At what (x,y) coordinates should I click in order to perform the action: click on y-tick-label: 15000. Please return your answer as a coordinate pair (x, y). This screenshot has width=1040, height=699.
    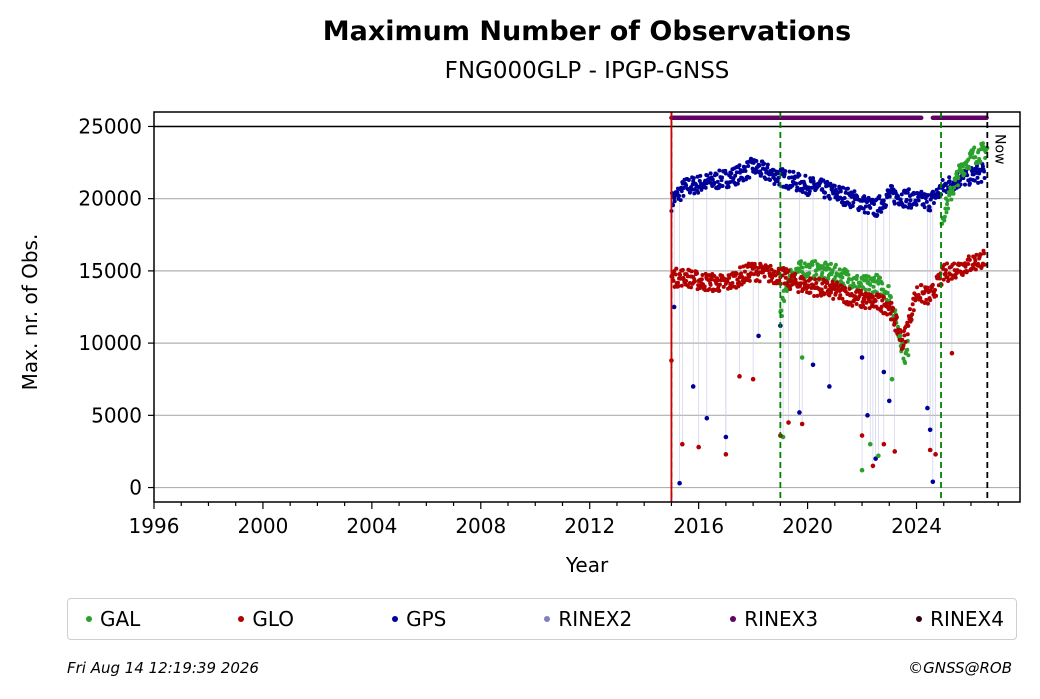
    Looking at the image, I should click on (110, 271).